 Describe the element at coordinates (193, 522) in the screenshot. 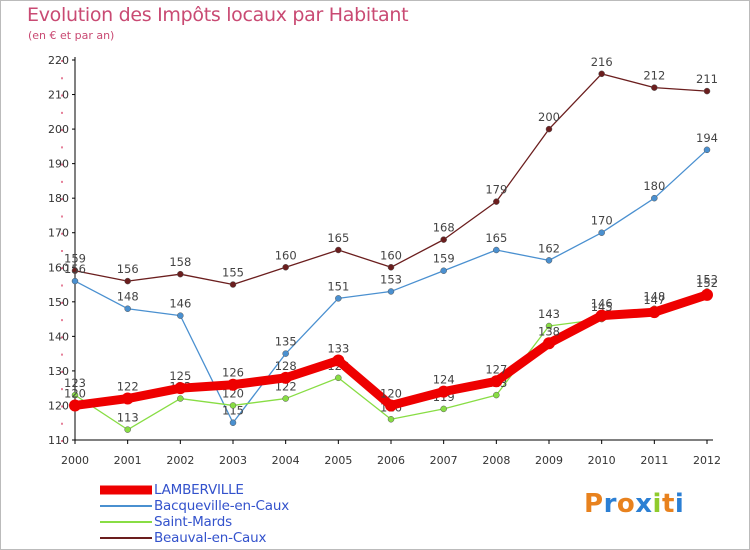

I see `legend-label-saint-mards: Saint-Mards` at that location.